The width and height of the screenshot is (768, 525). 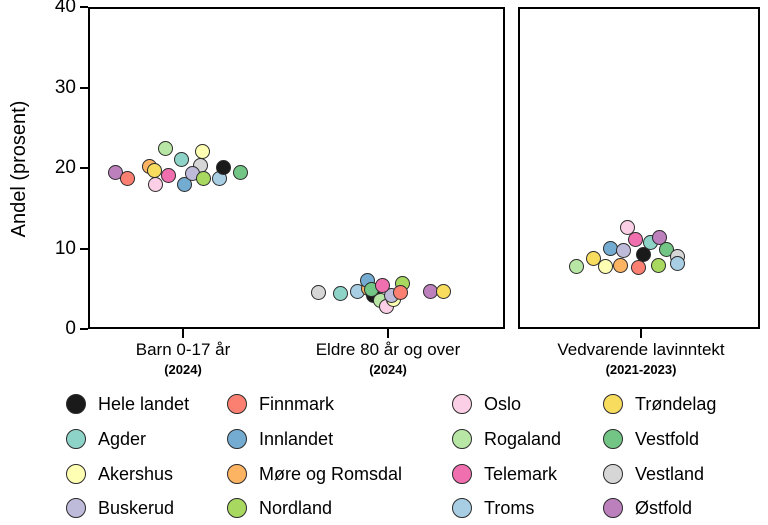 What do you see at coordinates (144, 404) in the screenshot?
I see `legend-label-hele-landet: Hele landet` at bounding box center [144, 404].